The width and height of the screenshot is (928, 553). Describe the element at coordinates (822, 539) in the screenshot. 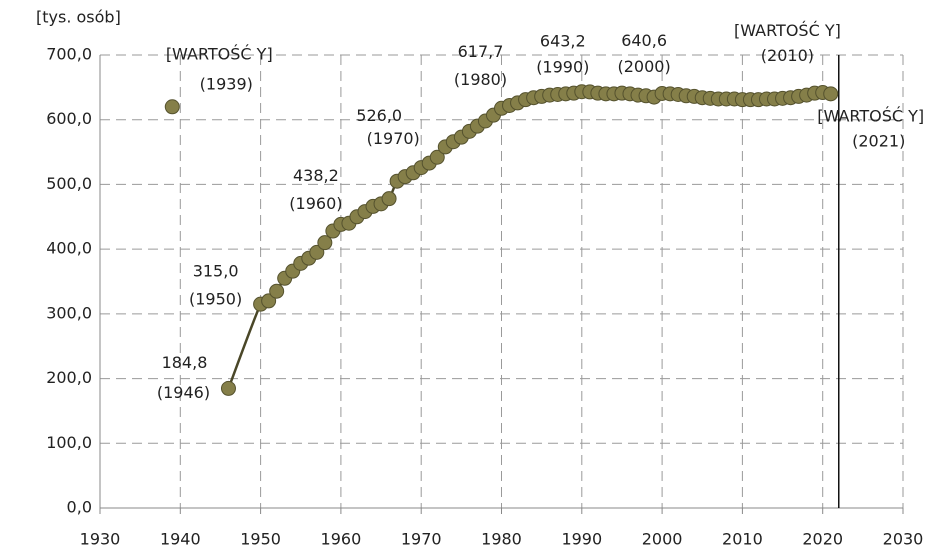

I see `x-tick-label: 2020` at that location.